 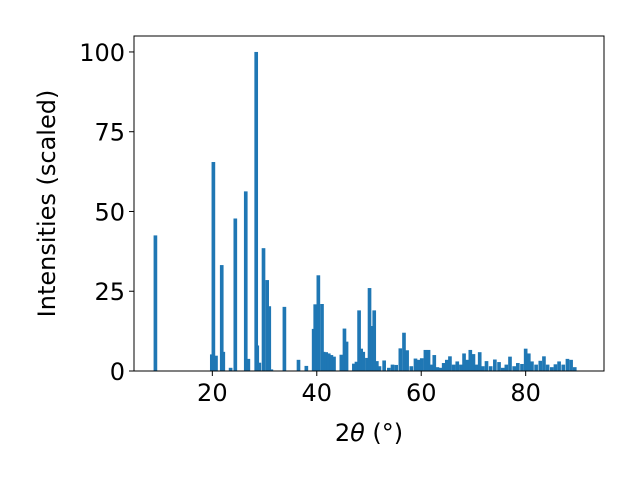 What do you see at coordinates (421, 393) in the screenshot?
I see `x-tick-label: 60` at bounding box center [421, 393].